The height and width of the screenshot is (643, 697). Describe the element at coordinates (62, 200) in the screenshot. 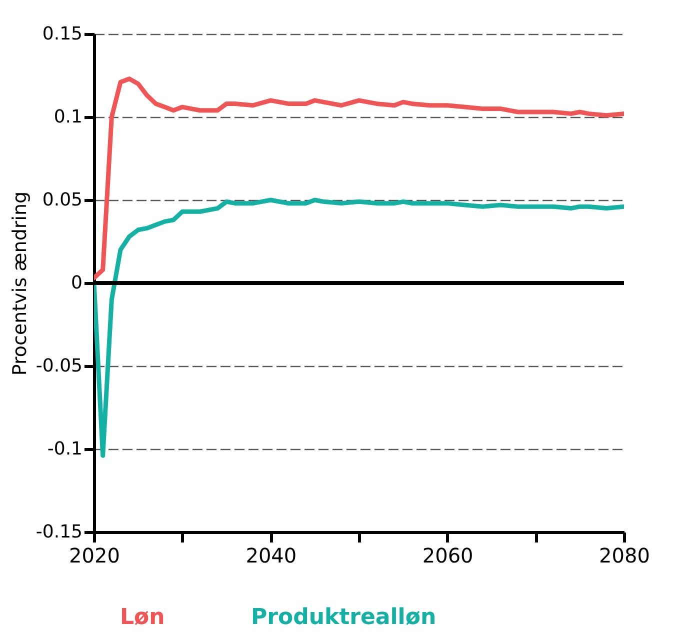

I see `y-tick-label: 0.05` at that location.